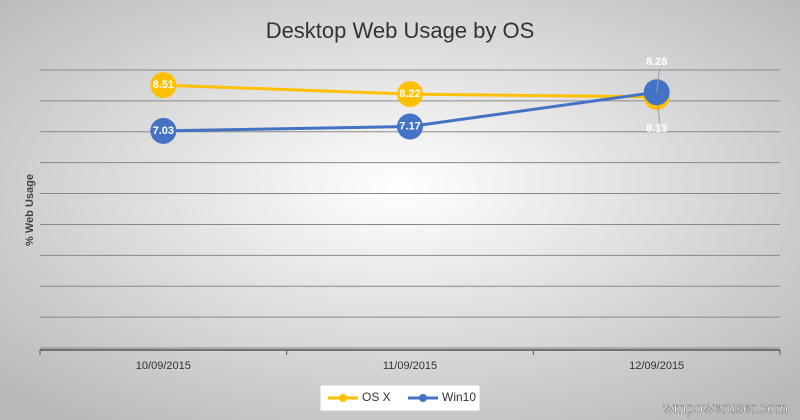  What do you see at coordinates (656, 366) in the screenshot?
I see `x-tick-label: 12/09/2015` at bounding box center [656, 366].